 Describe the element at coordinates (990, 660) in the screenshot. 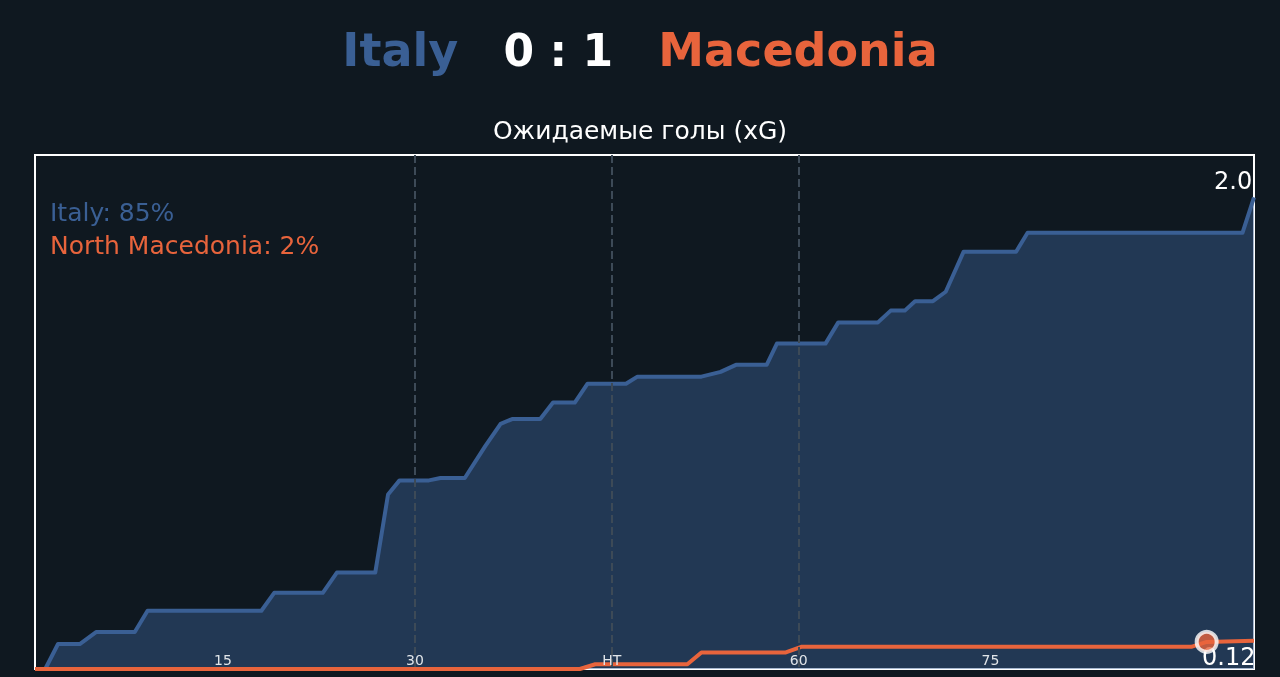

I see `x-tick-label: 75` at that location.